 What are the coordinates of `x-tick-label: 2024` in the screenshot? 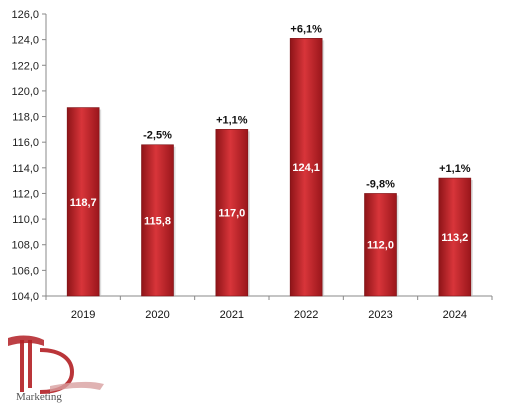 It's located at (455, 315).